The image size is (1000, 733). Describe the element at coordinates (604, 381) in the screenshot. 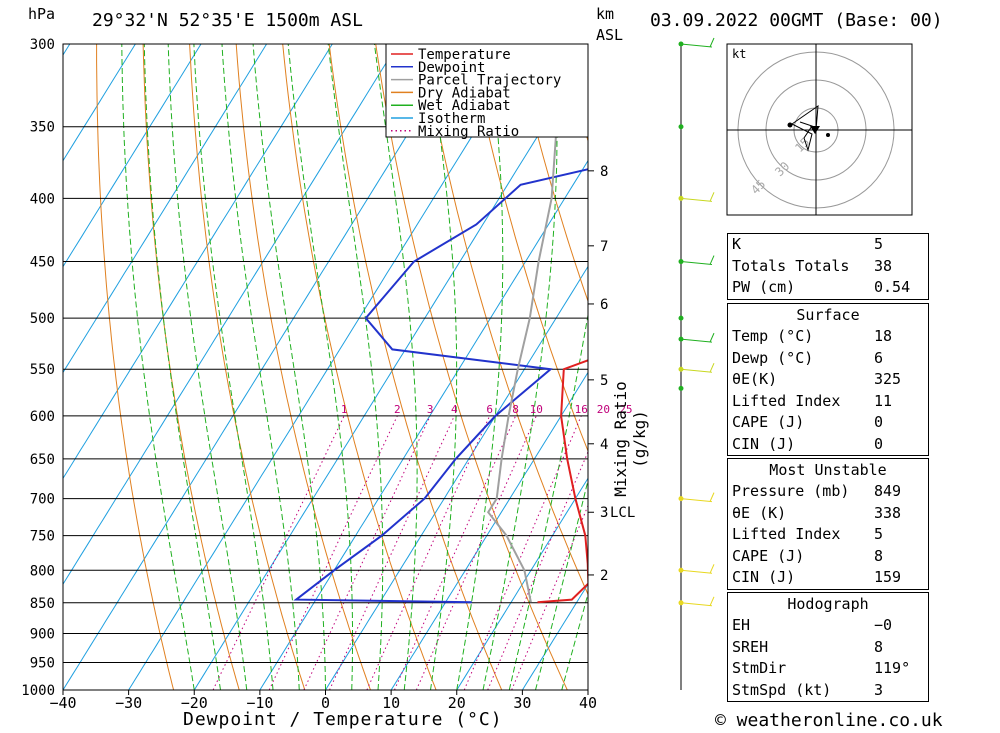

I see `km-tick-label: 5` at that location.